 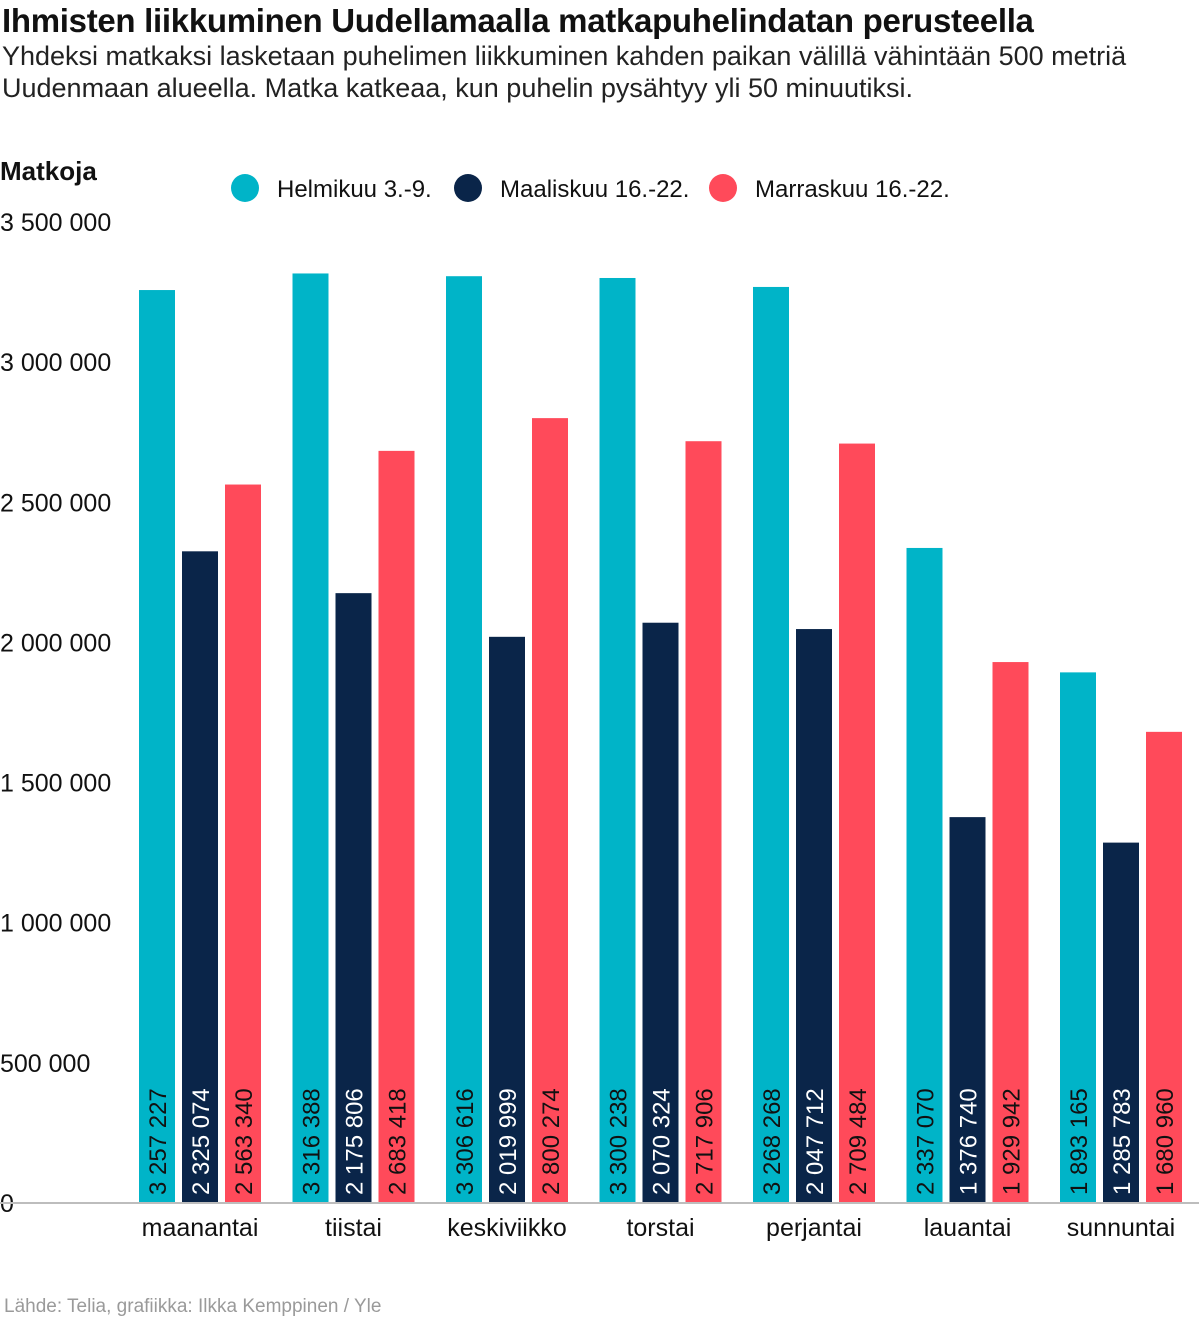 I want to click on y-tick-label: 2 000 000, so click(x=55, y=643).